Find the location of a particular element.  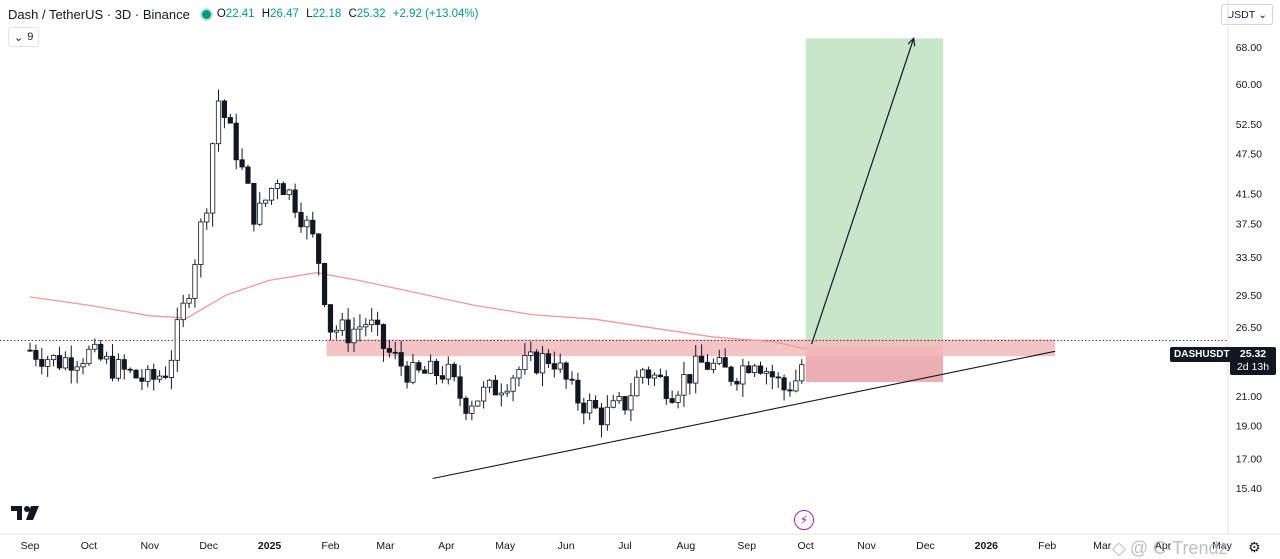

tradingview-logo-icon is located at coordinates (26, 515).